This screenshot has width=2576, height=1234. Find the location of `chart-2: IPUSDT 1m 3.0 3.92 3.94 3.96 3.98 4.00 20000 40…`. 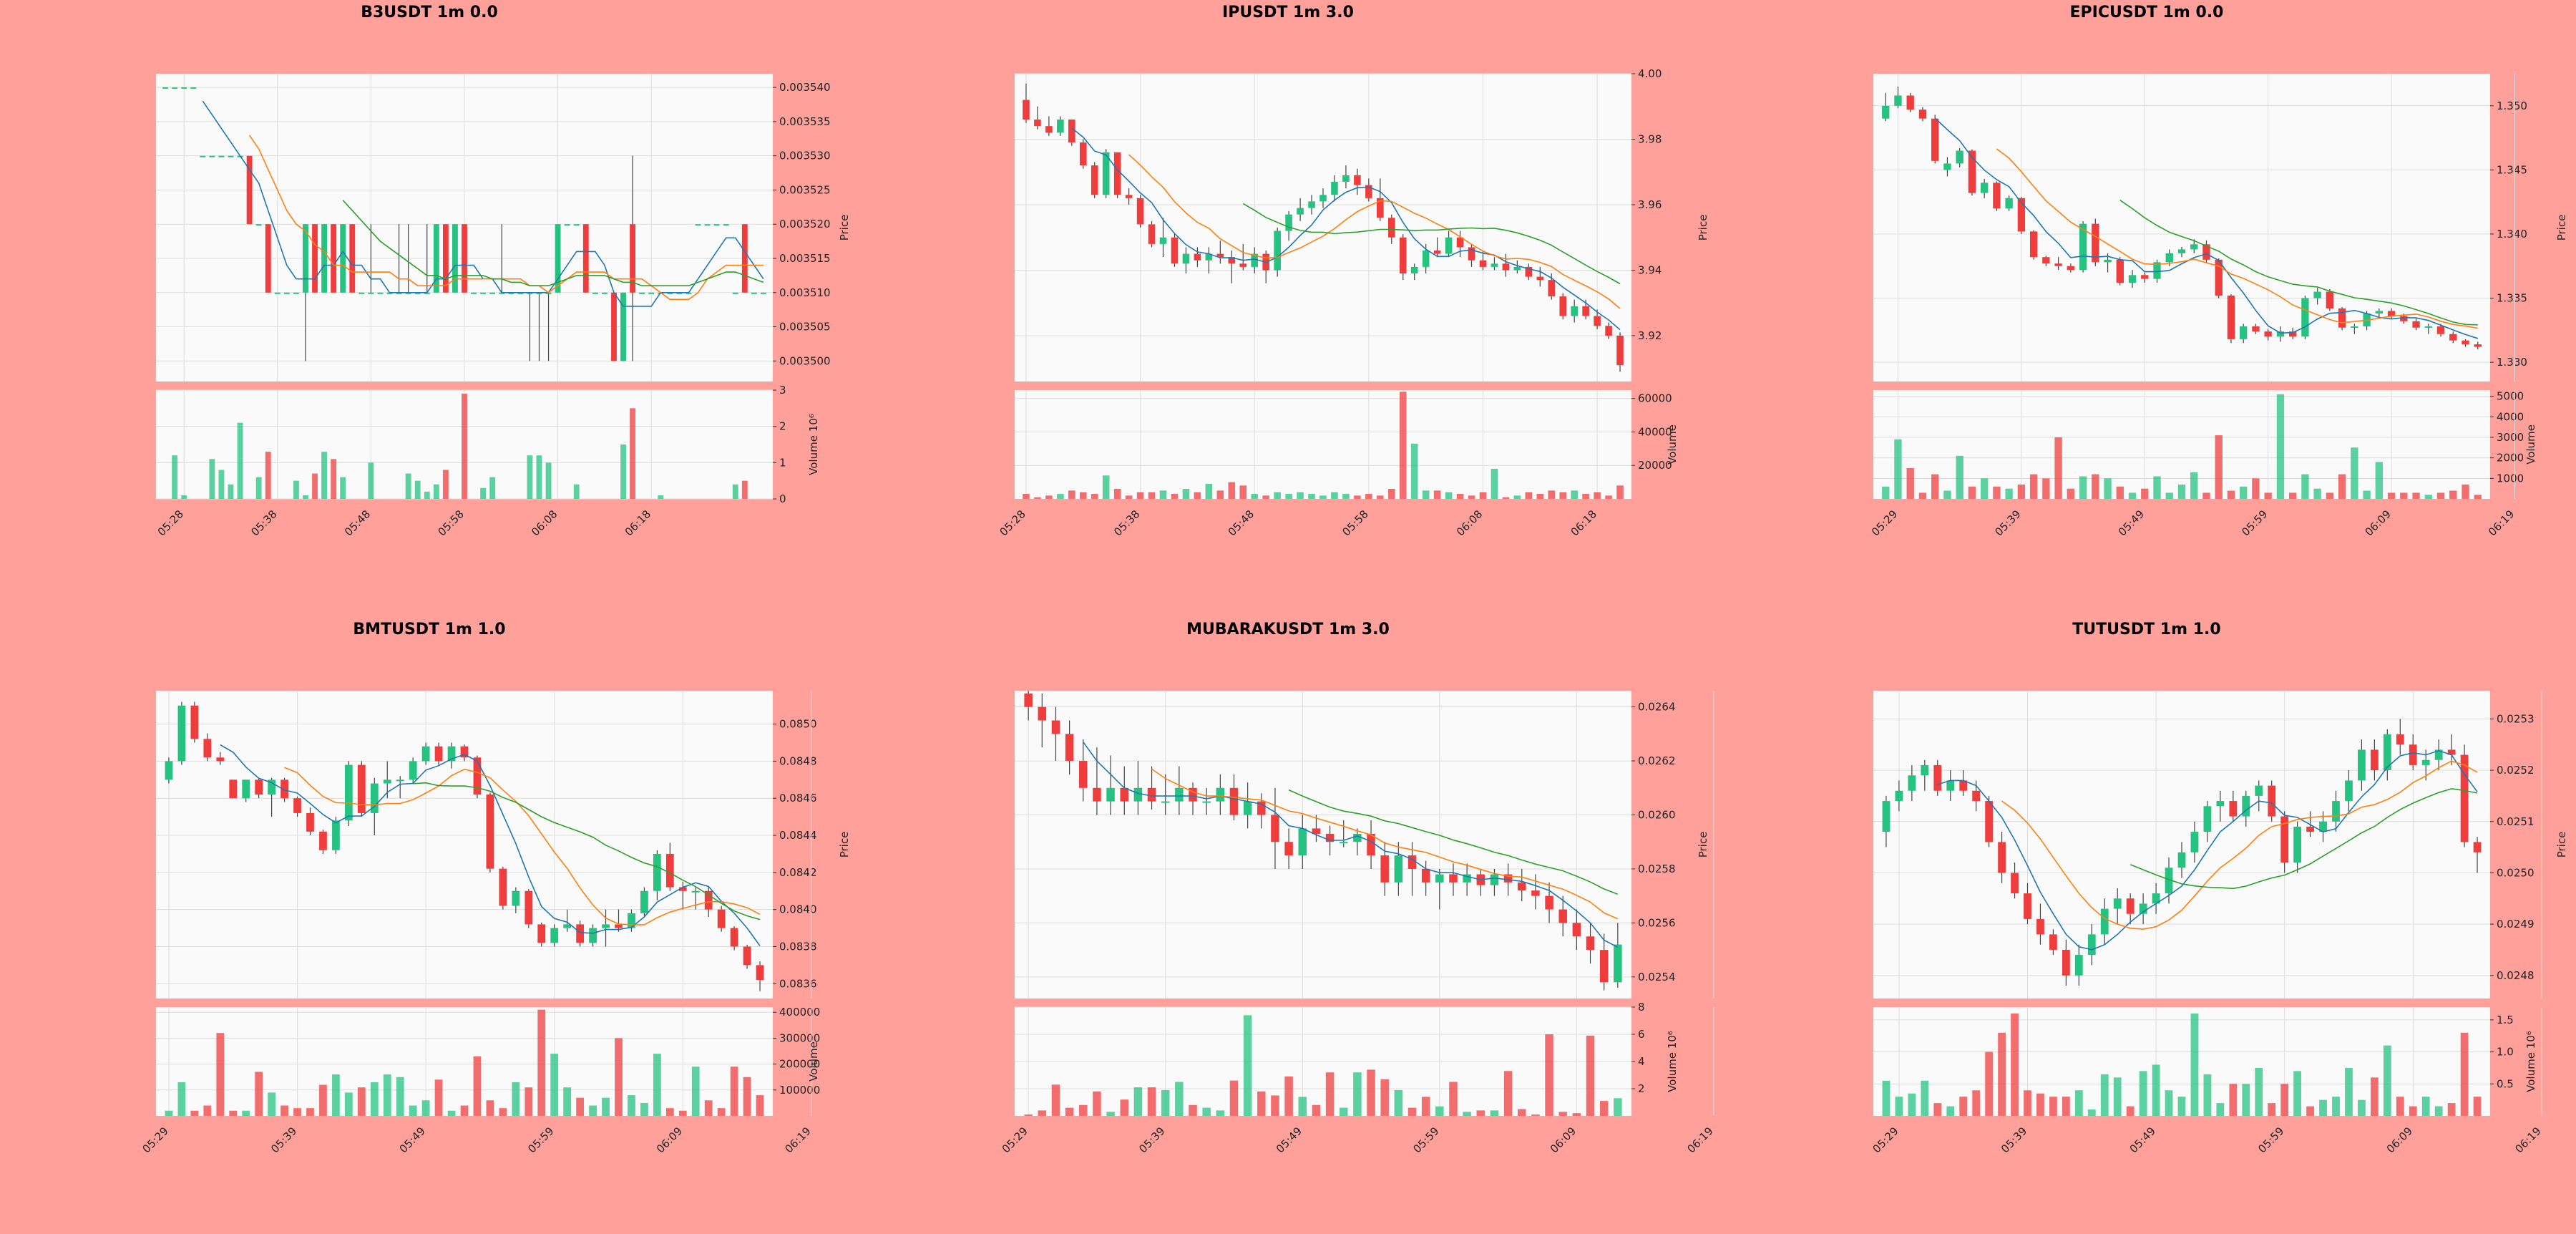

chart-2: IPUSDT 1m 3.0 3.92 3.94 3.96 3.98 4.00 20000 40… is located at coordinates (1353, 271).